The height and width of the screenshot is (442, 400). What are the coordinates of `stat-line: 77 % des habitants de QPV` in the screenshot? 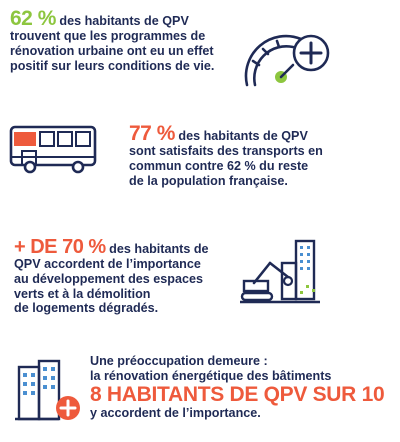 It's located at (259, 133).